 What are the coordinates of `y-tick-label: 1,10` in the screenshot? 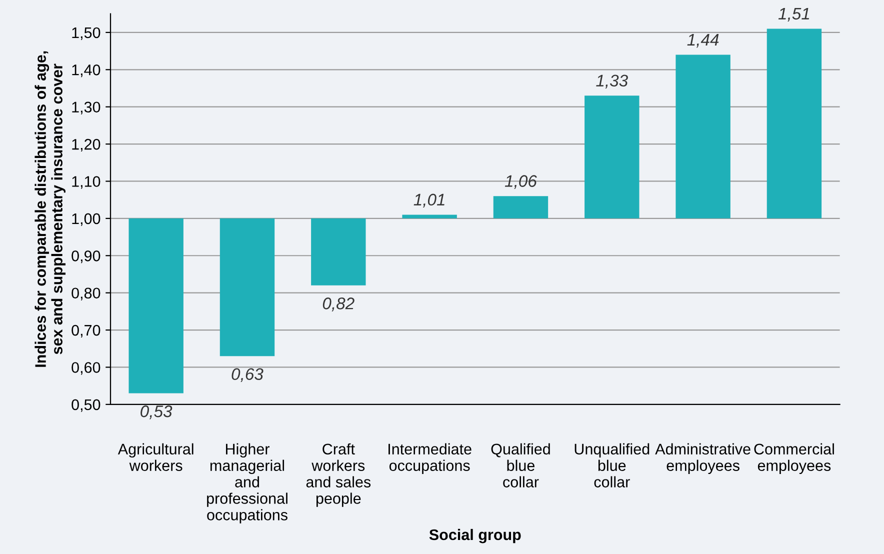 It's located at (86, 182).